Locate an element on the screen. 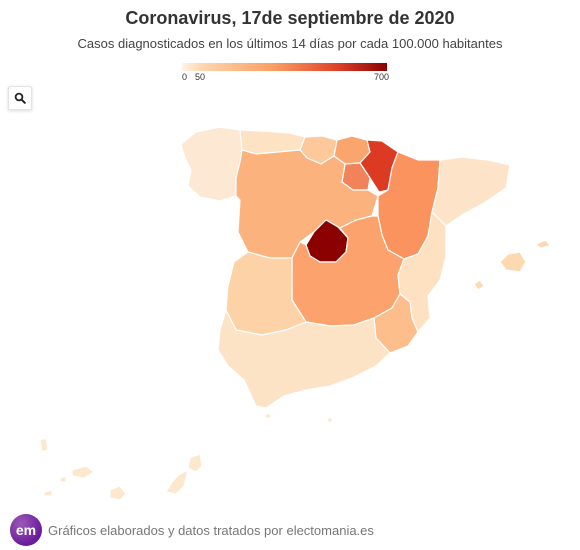  search-icon is located at coordinates (20, 98).